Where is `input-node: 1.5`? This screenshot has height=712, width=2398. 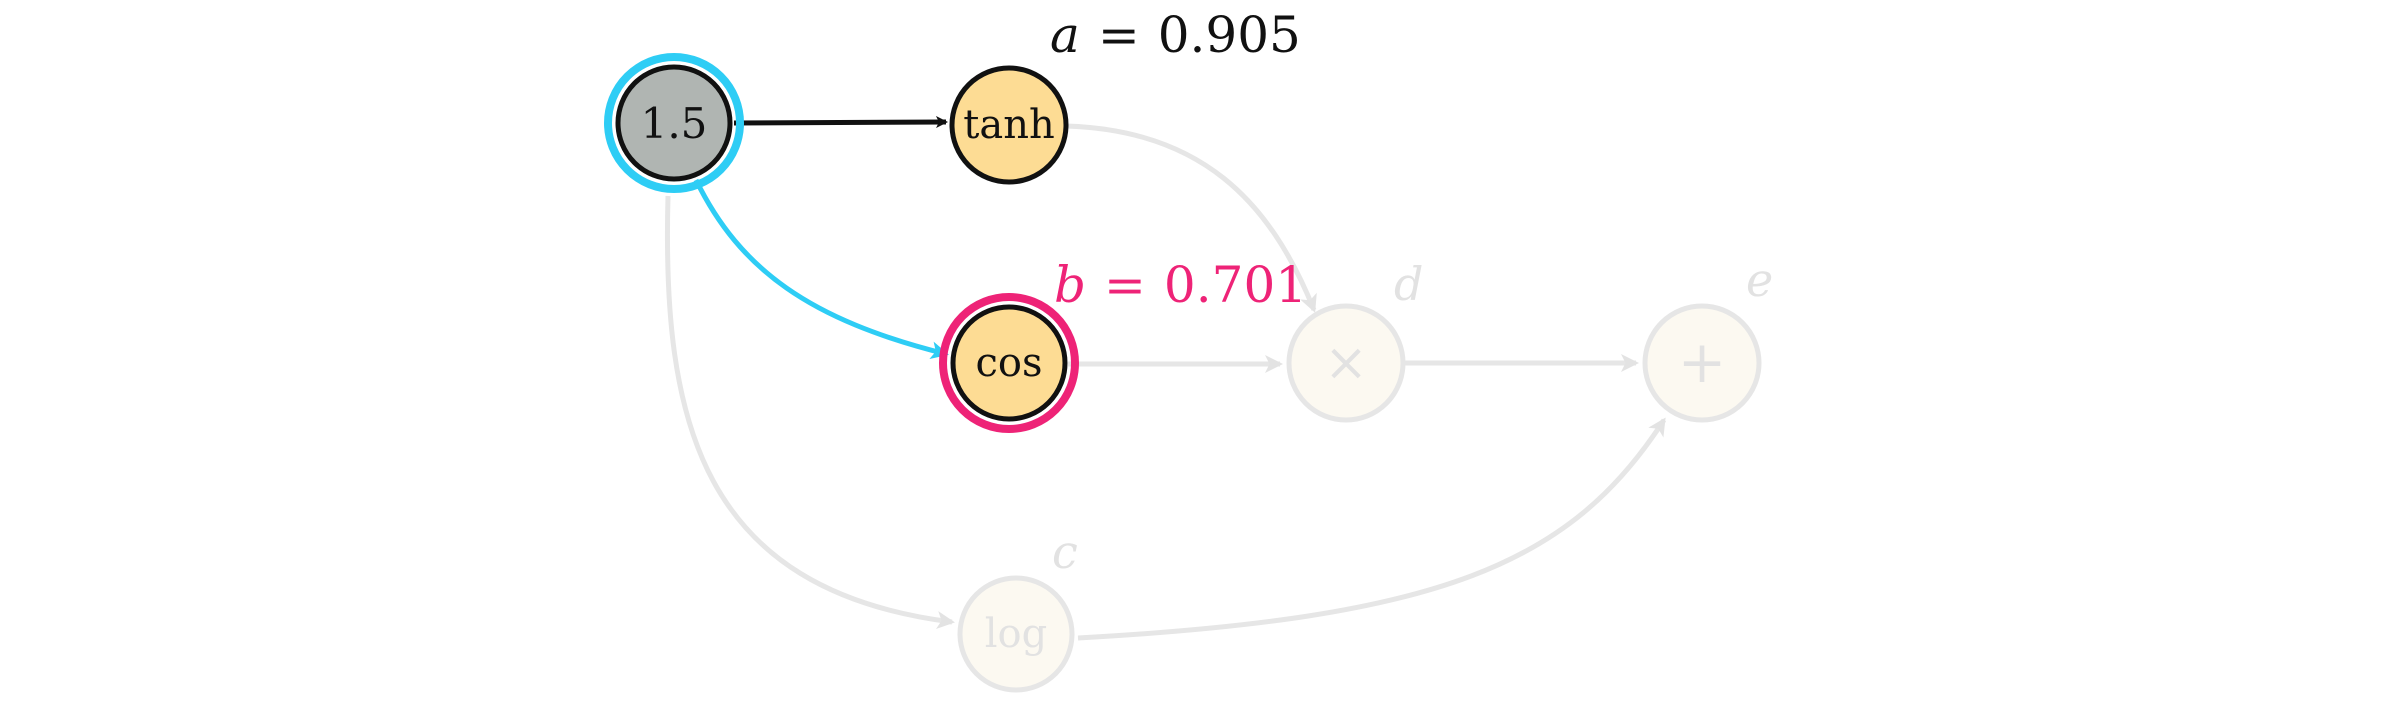
input-node: 1.5 is located at coordinates (674, 123).